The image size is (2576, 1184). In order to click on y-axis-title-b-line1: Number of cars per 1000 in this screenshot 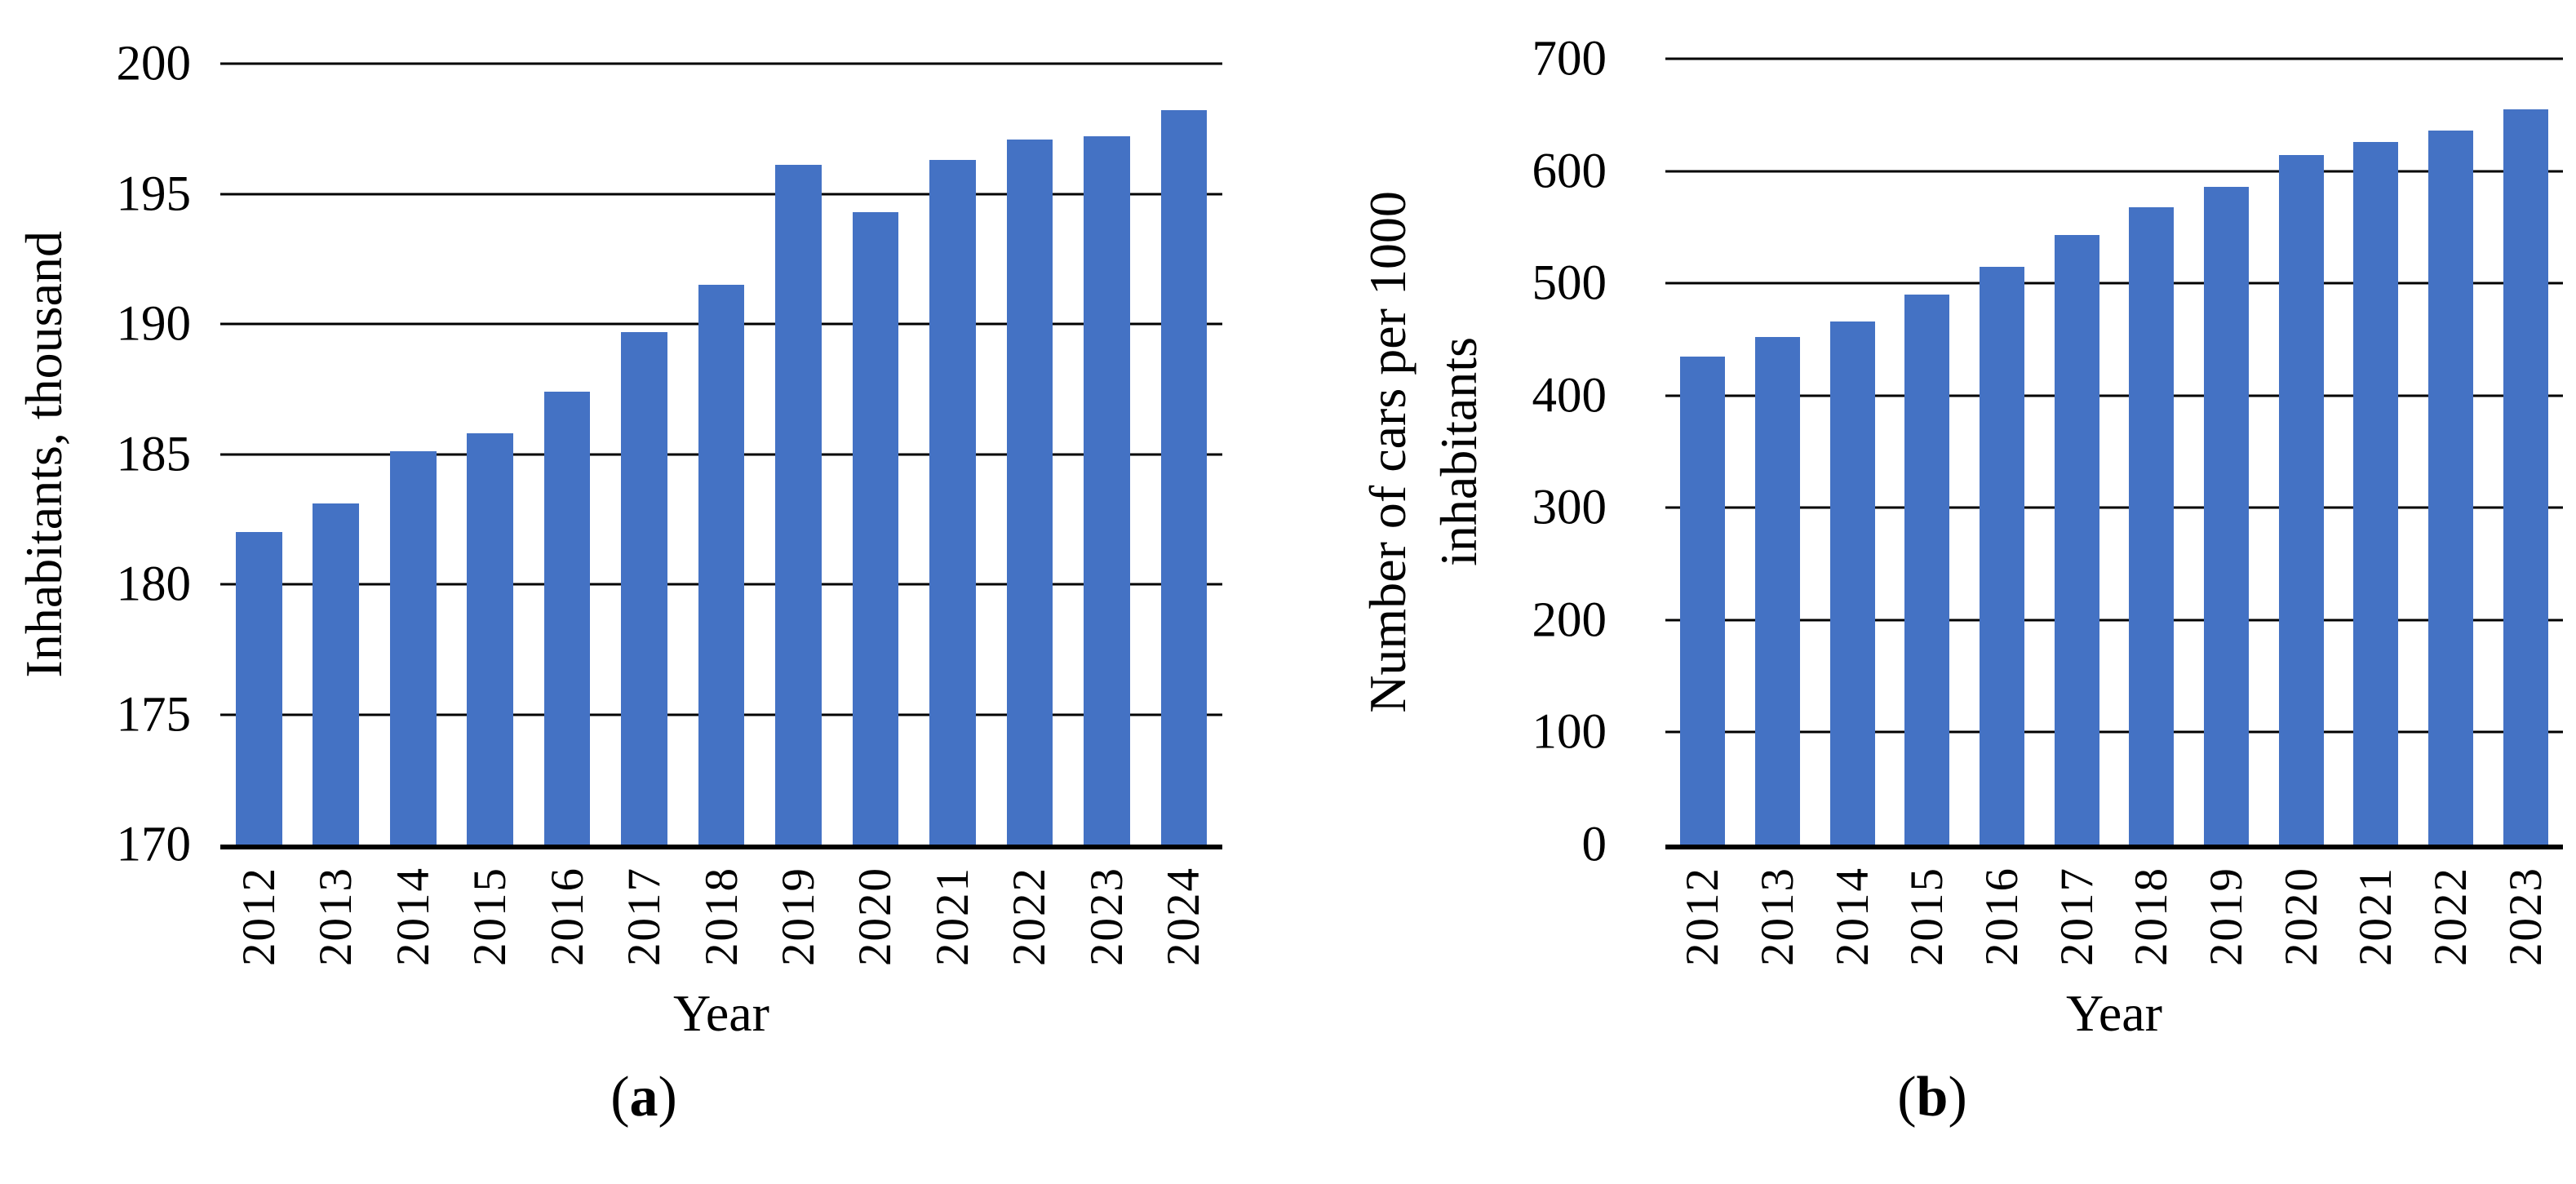, I will do `click(1388, 452)`.